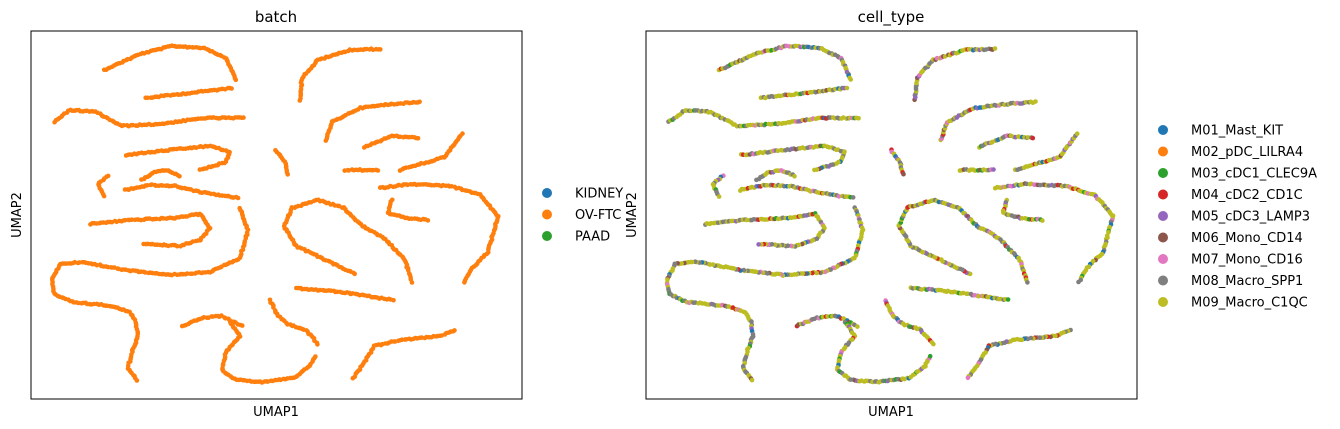  Describe the element at coordinates (599, 194) in the screenshot. I see `legend-label: KIDNEY` at that location.